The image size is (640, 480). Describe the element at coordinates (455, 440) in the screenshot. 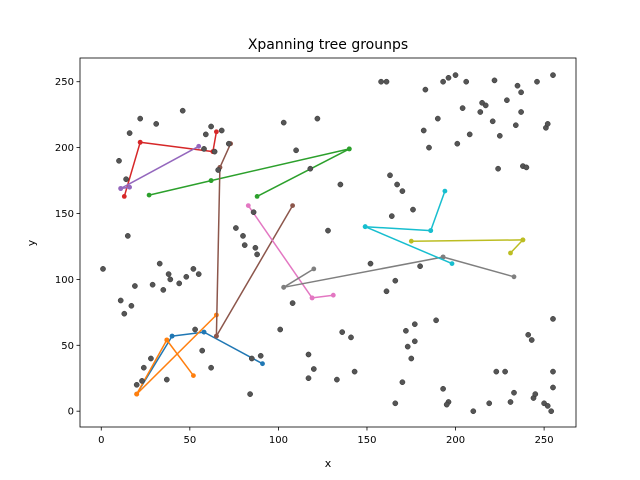

I see `x-tick-label-4: 200` at that location.